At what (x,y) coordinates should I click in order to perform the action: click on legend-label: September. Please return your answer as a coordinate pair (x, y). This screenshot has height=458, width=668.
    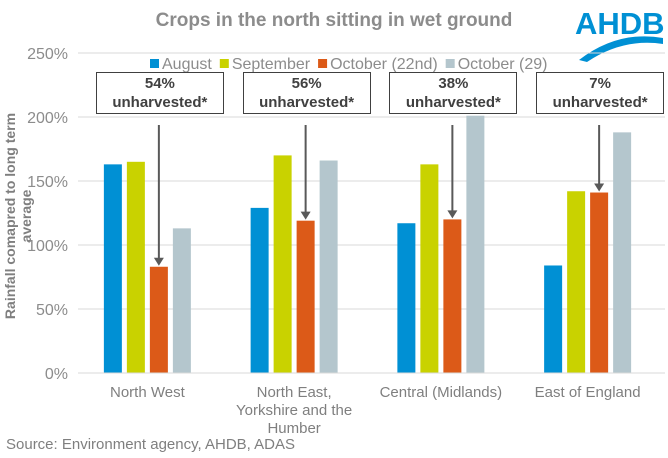
    Looking at the image, I should click on (271, 64).